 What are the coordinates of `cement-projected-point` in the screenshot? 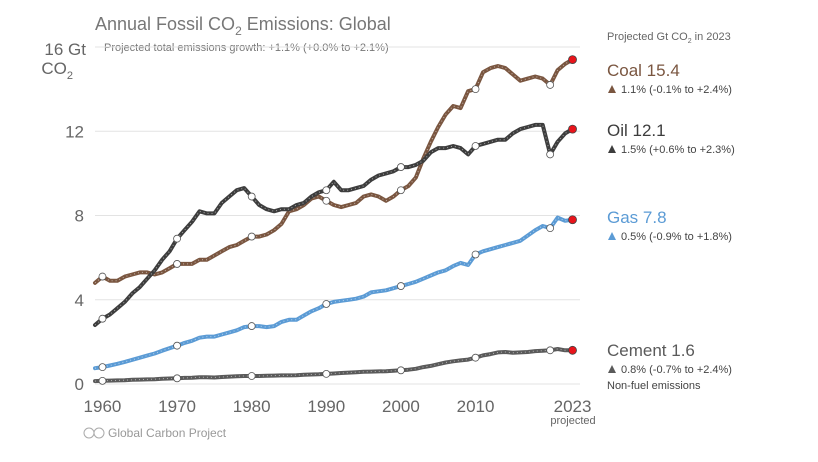 It's located at (572, 350).